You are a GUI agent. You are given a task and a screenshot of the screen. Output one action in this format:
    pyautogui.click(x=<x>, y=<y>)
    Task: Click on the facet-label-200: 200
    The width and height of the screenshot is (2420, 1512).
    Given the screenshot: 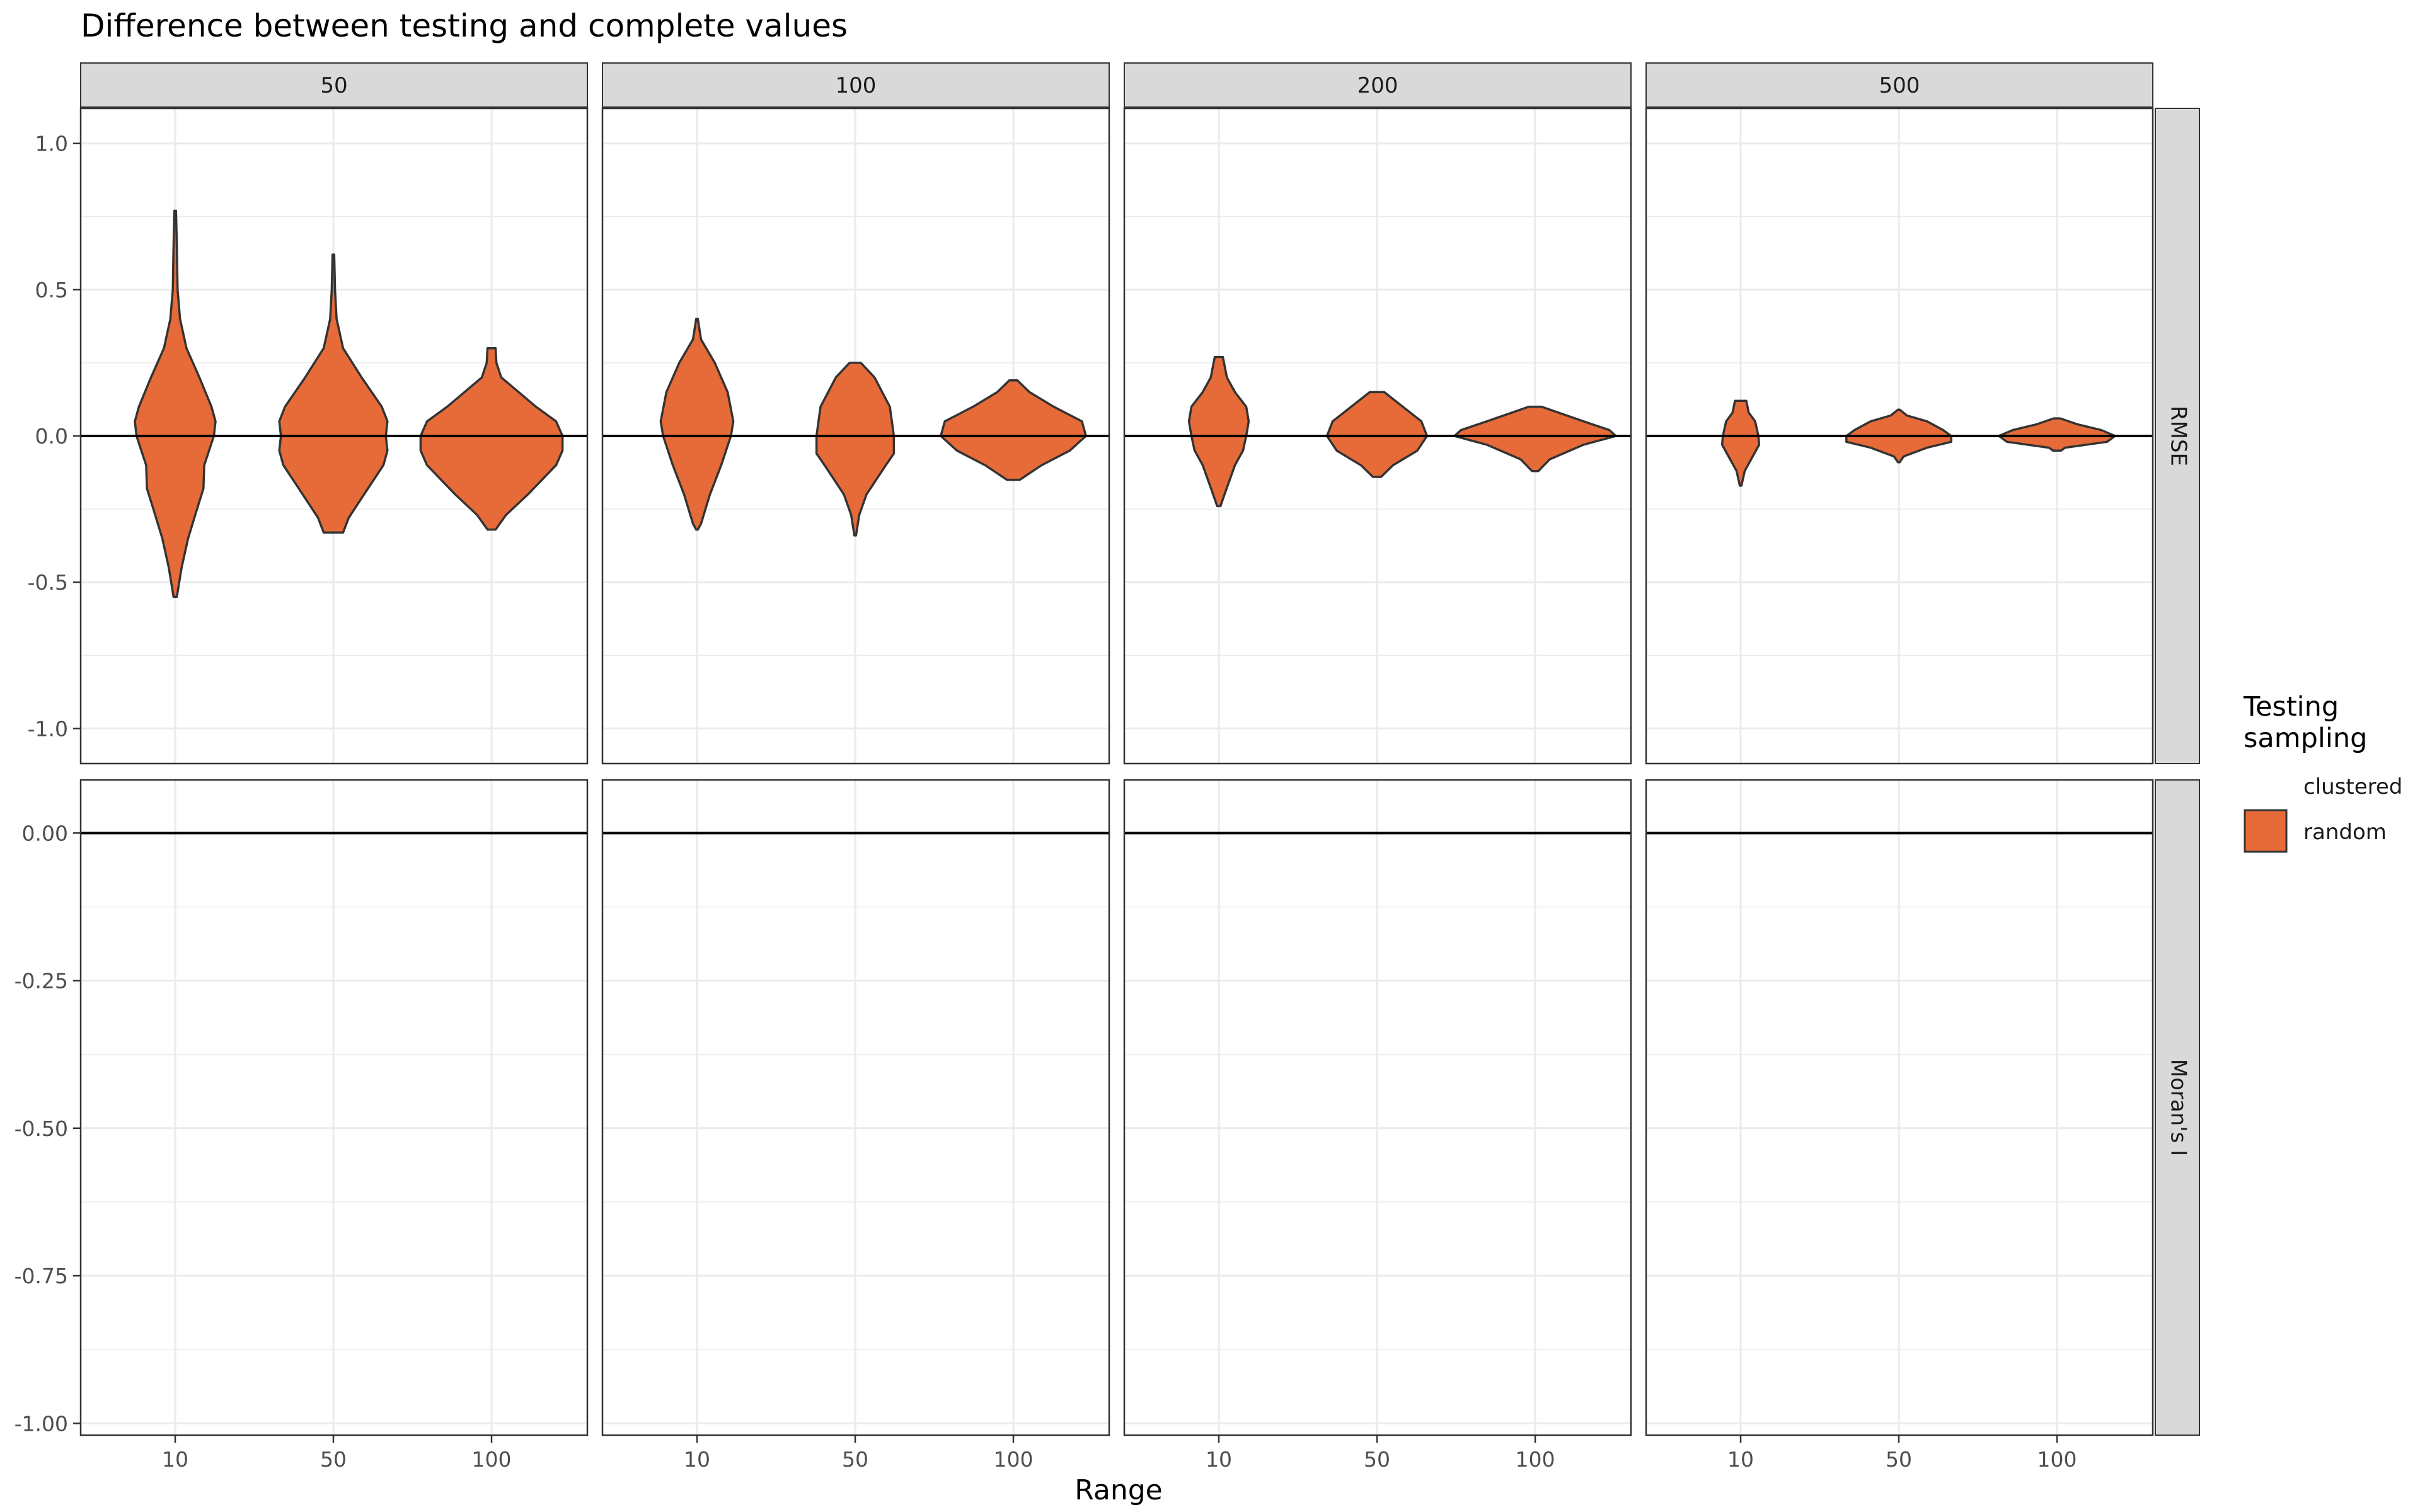 What is the action you would take?
    pyautogui.click(x=1377, y=85)
    